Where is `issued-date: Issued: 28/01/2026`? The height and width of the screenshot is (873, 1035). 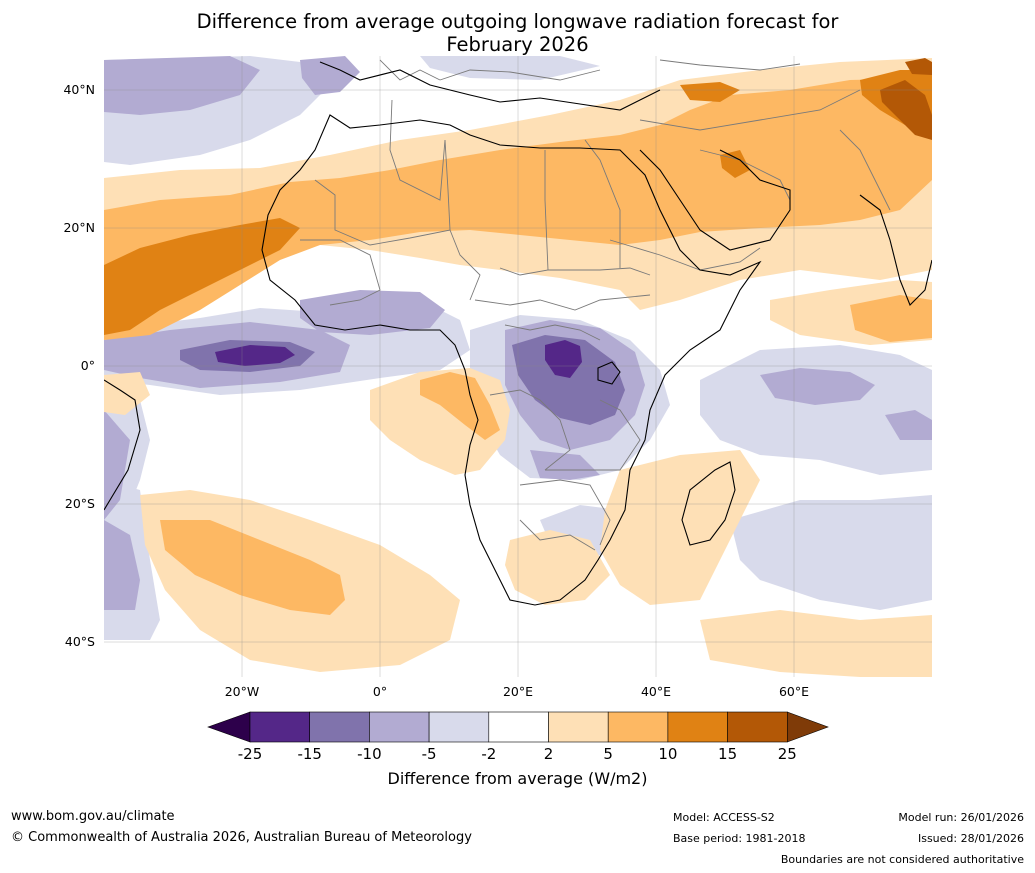 issued-date: Issued: 28/01/2026 is located at coordinates (970, 838).